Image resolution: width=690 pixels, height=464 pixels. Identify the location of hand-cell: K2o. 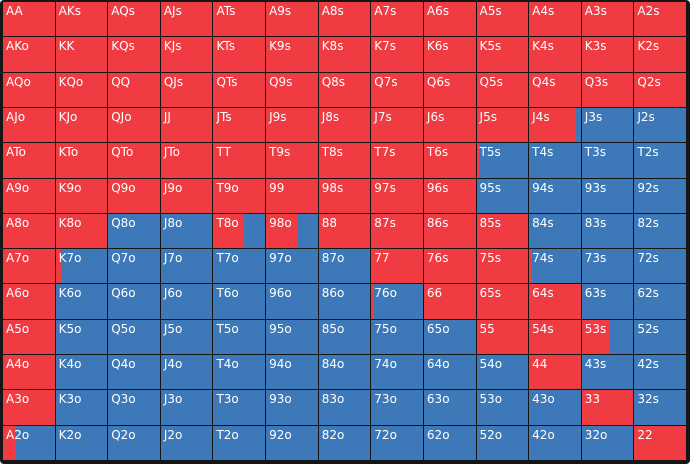
(81, 442).